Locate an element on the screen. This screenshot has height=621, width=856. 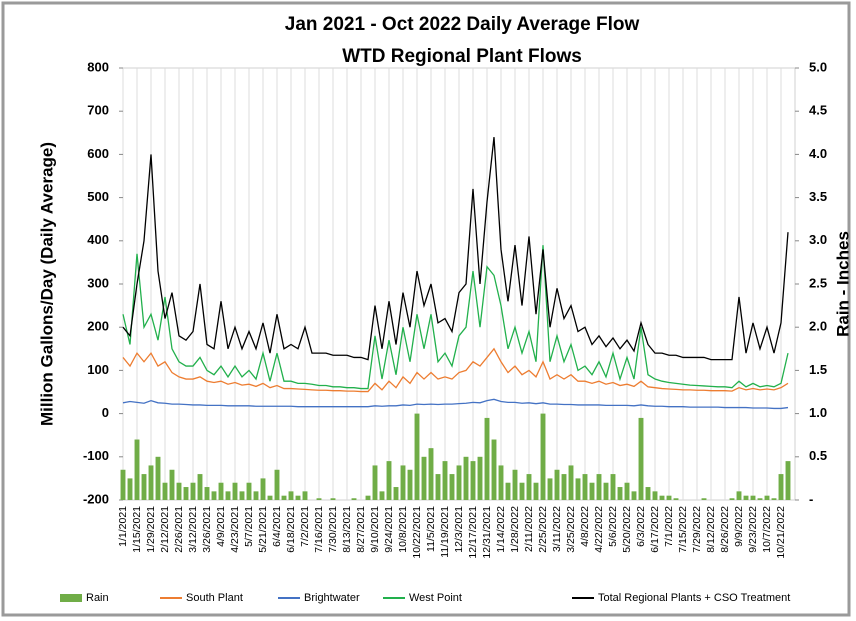
x-tick-label: 7/1/2022 is located at coordinates (669, 526).